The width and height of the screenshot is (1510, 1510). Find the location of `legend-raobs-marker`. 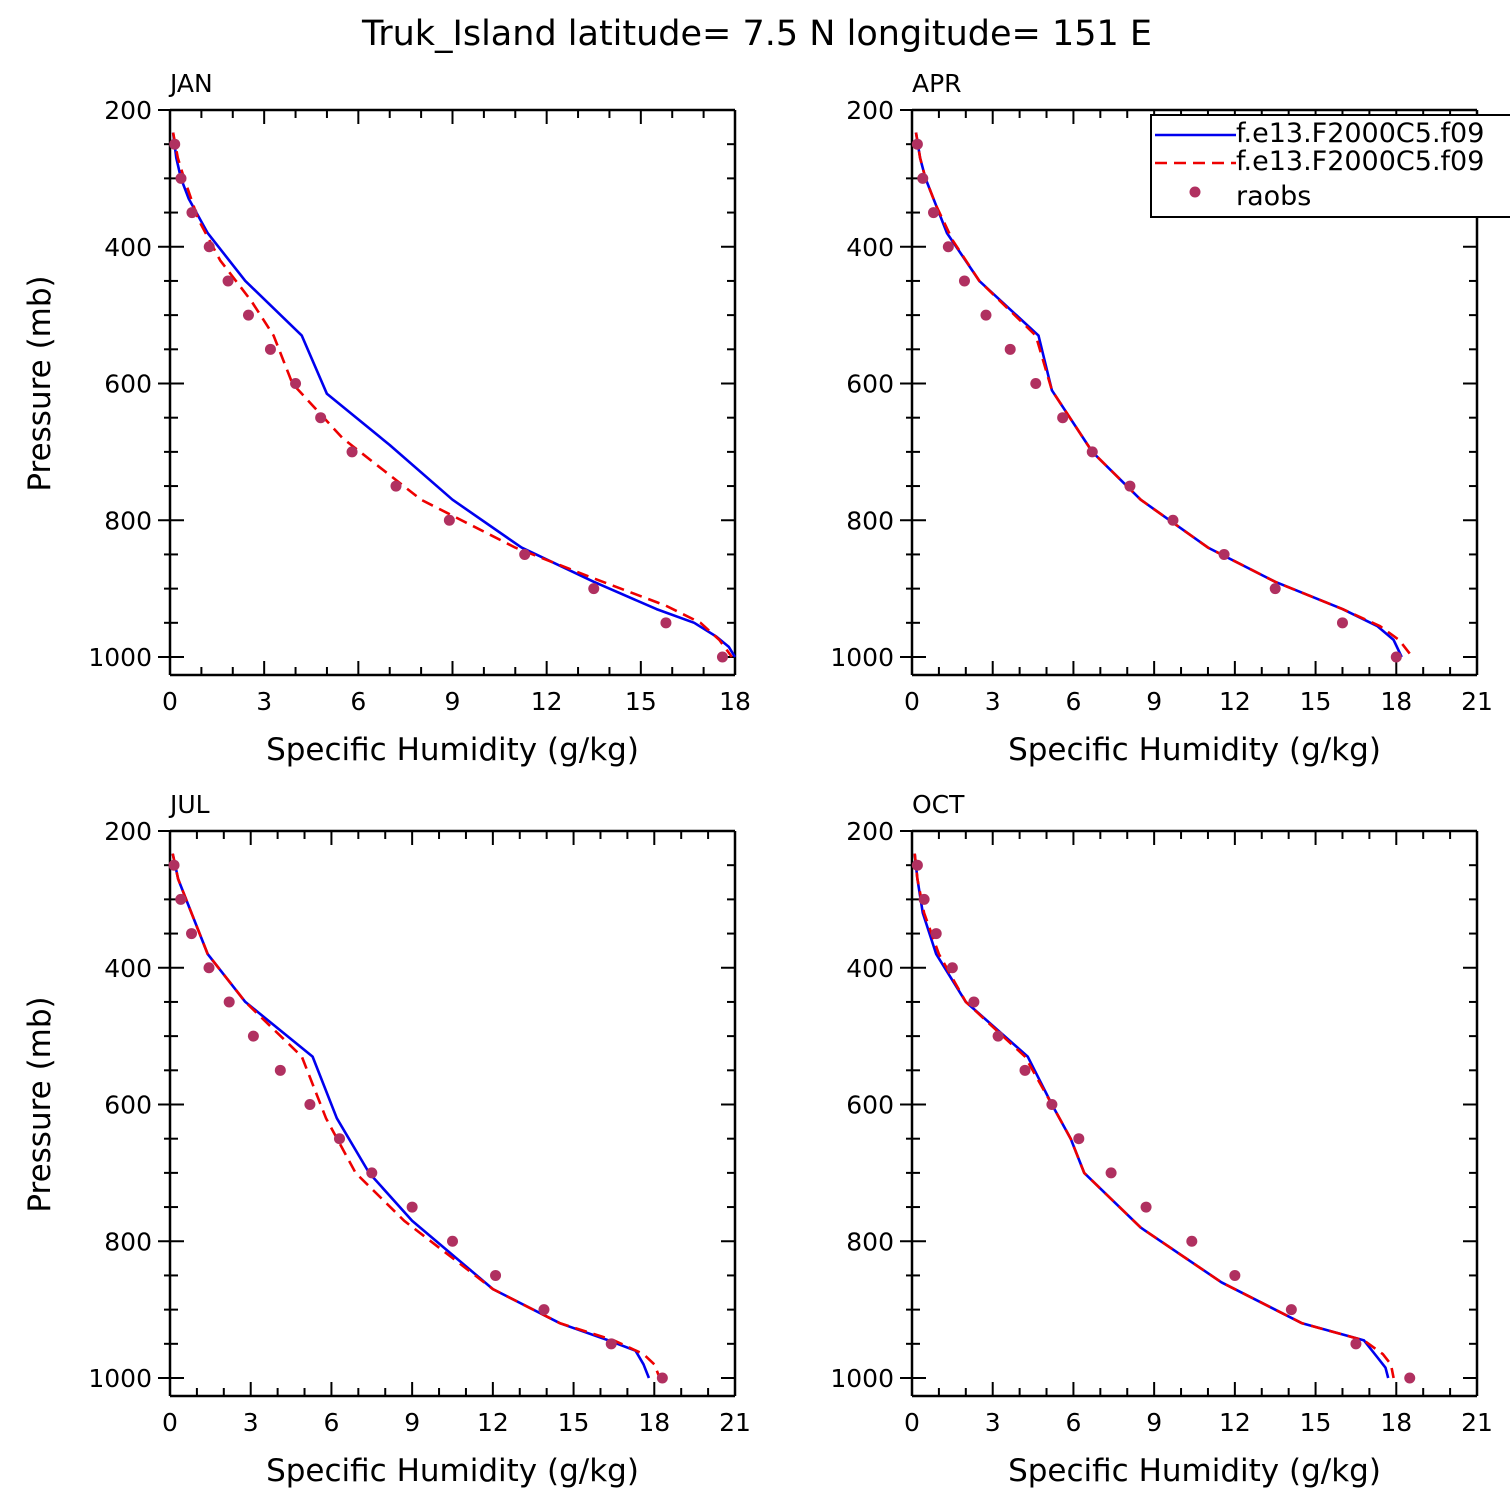

legend-raobs-marker is located at coordinates (1195, 192).